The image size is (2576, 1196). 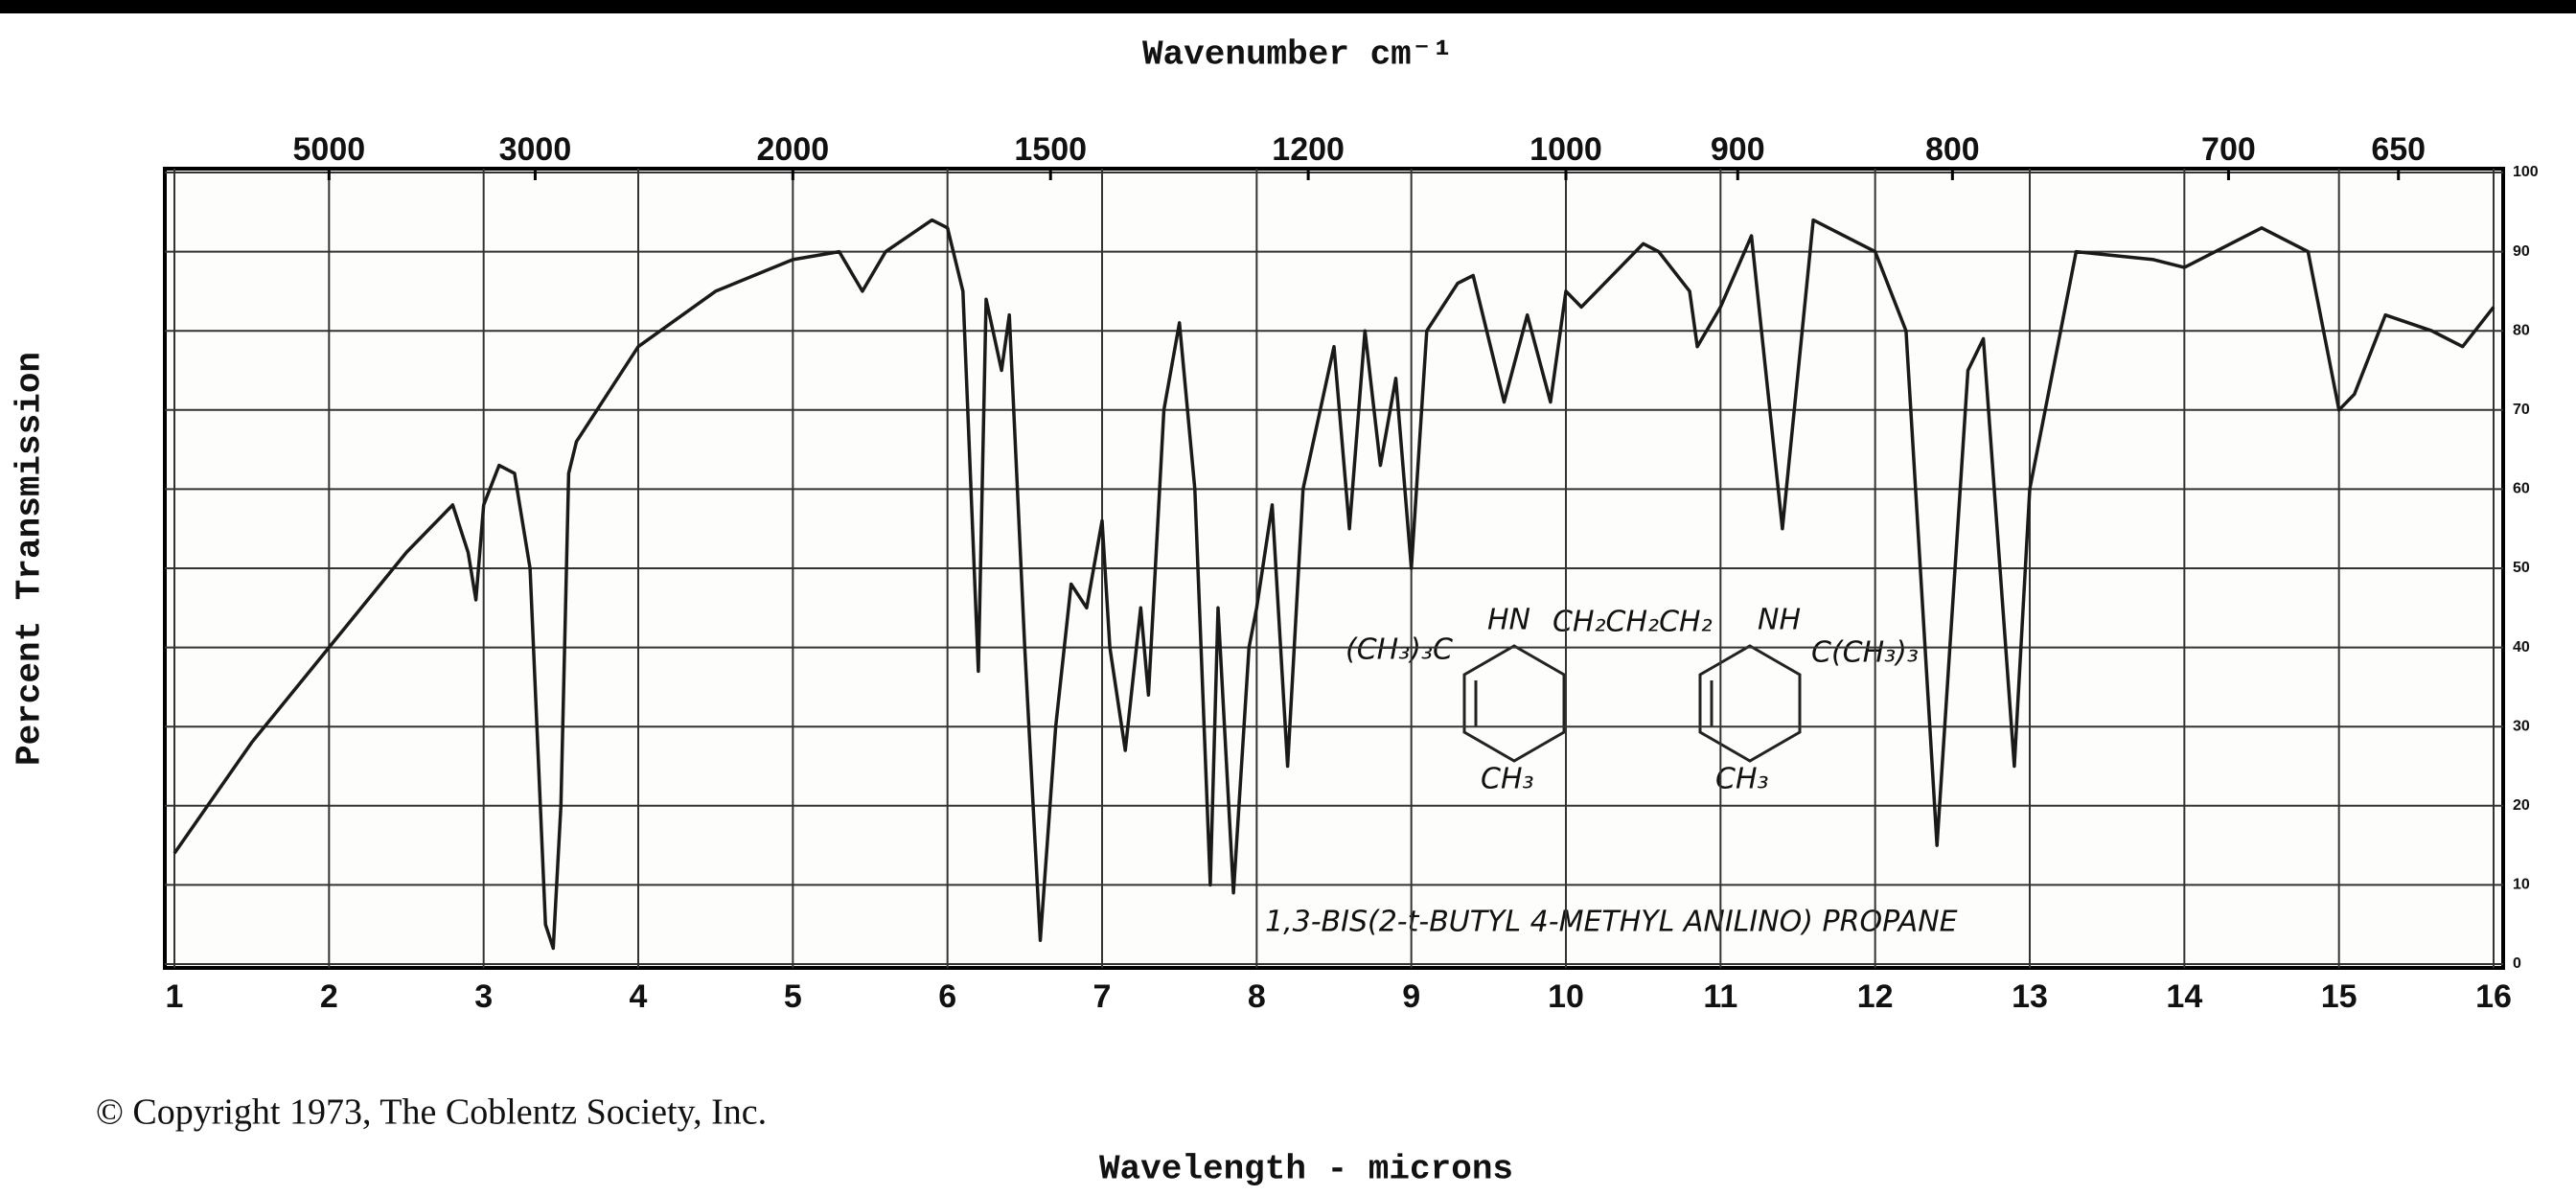 I want to click on x-tick-label: 9, so click(x=1411, y=996).